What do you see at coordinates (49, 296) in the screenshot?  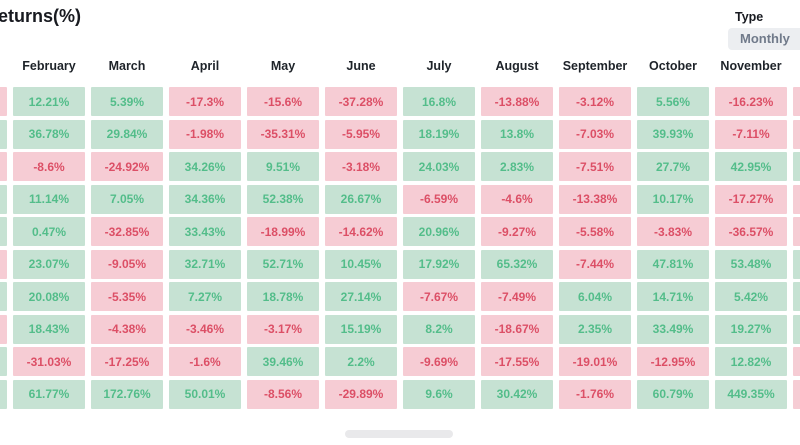 I see `return-cell-february: 20.08%` at bounding box center [49, 296].